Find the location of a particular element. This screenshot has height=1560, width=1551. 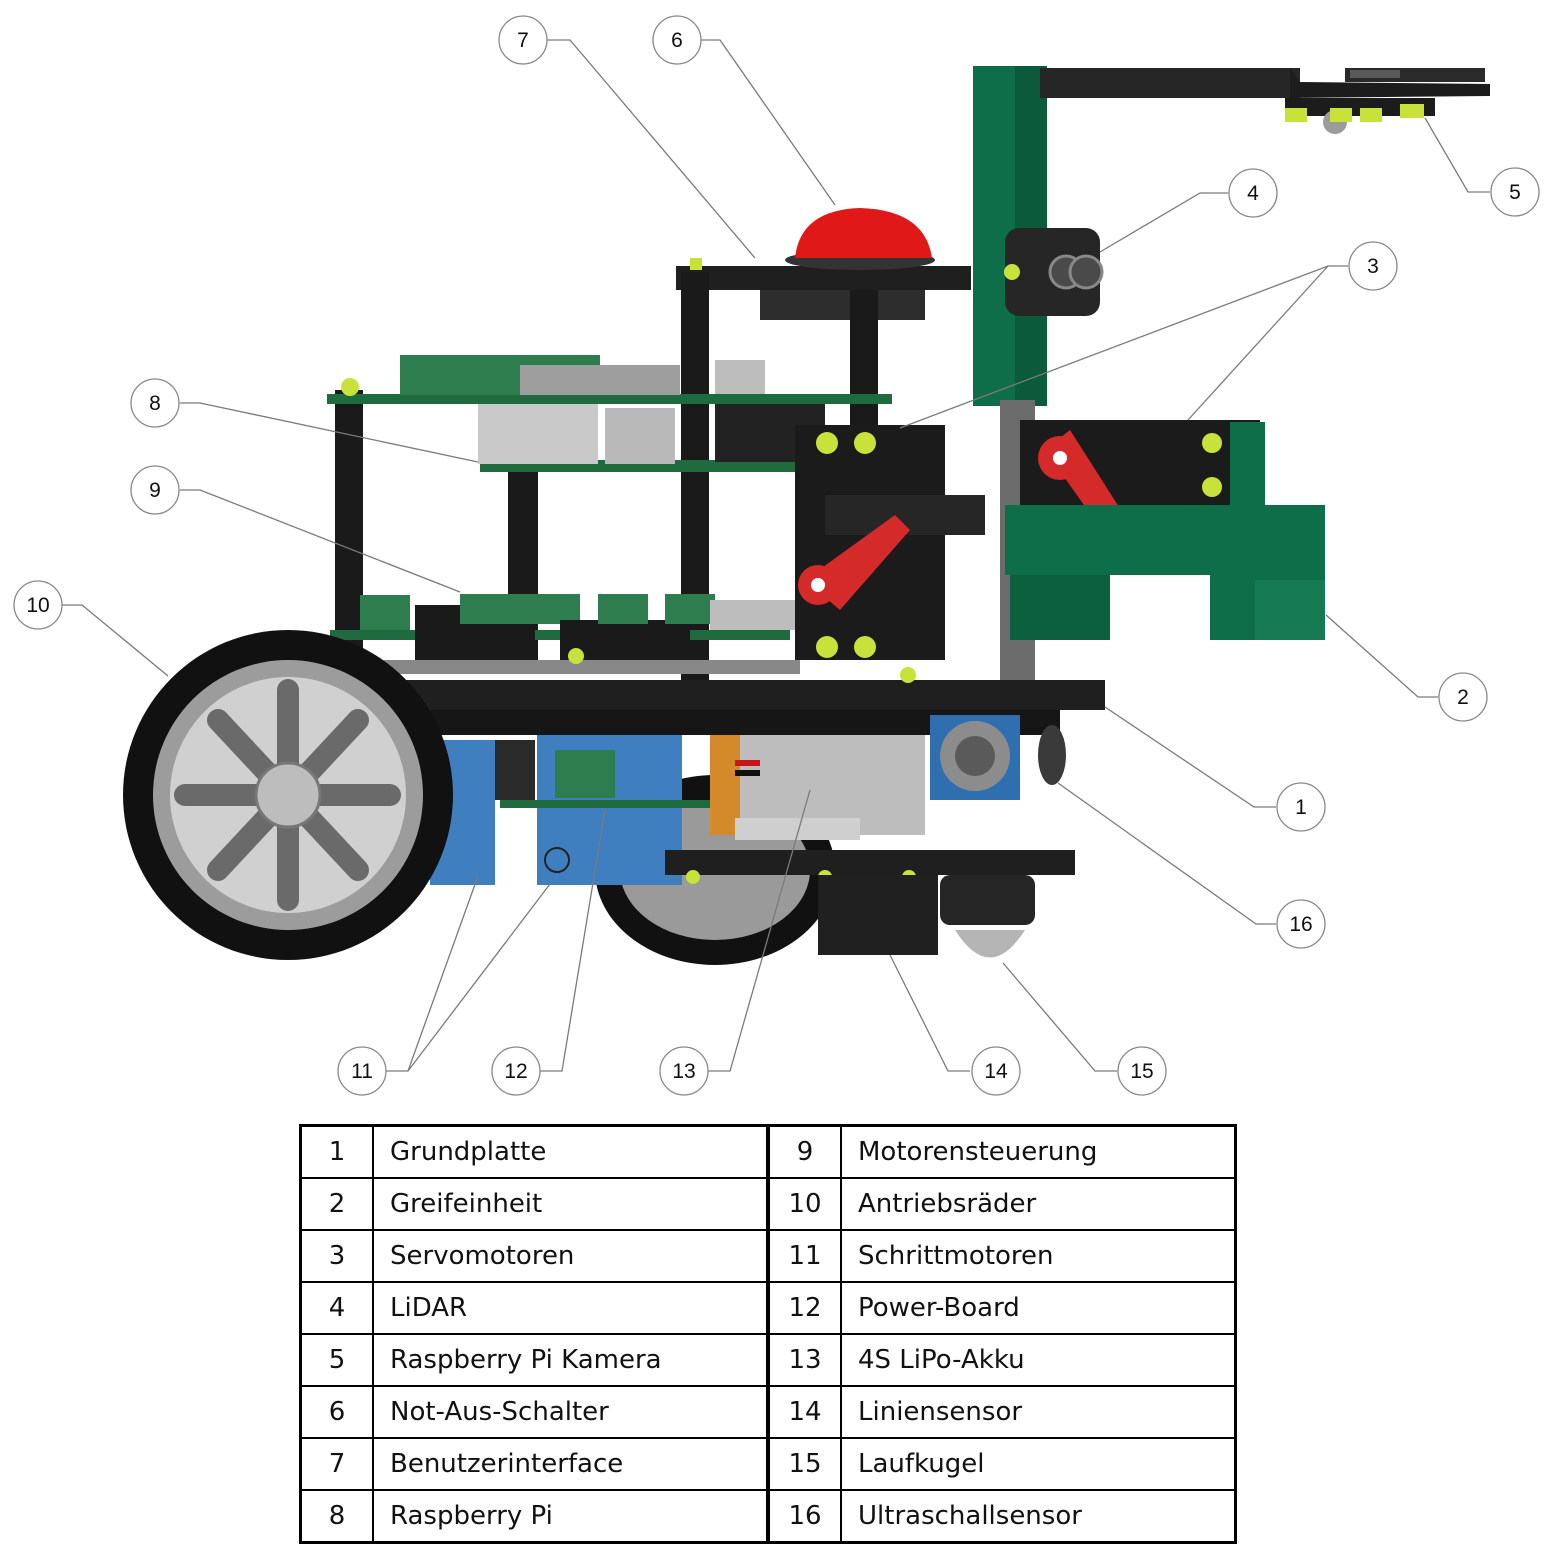

part-name: Antriebsräder is located at coordinates (1038, 1204).